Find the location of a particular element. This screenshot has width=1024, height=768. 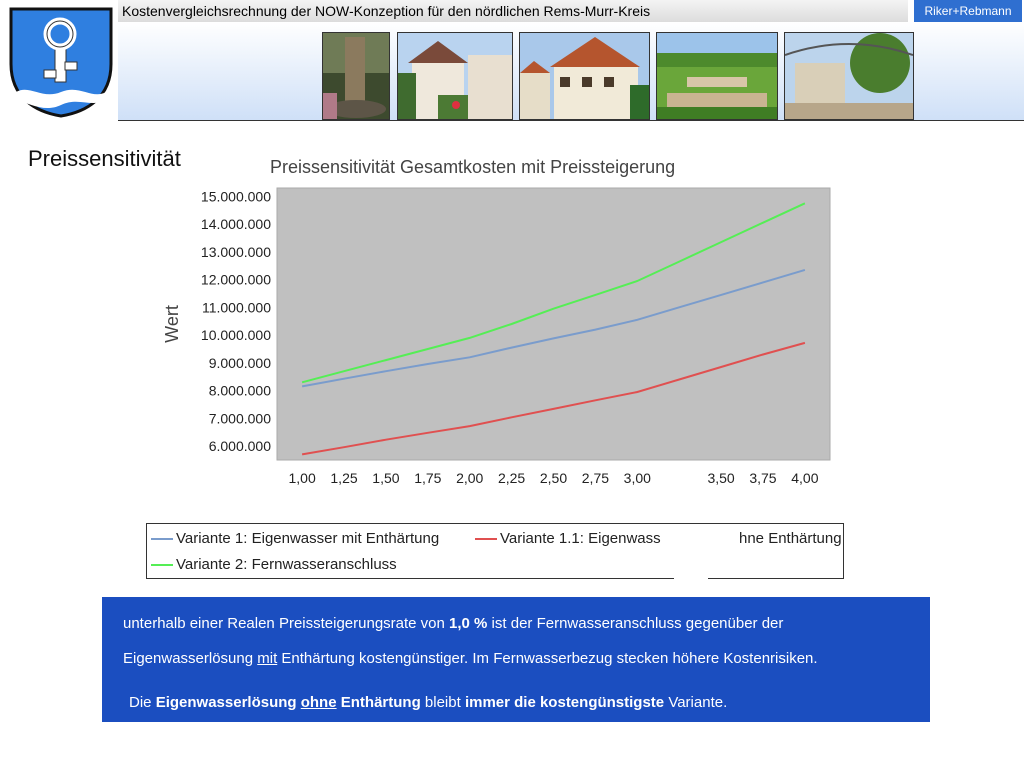

y-tick-label: 13.000.000 is located at coordinates (236, 252).